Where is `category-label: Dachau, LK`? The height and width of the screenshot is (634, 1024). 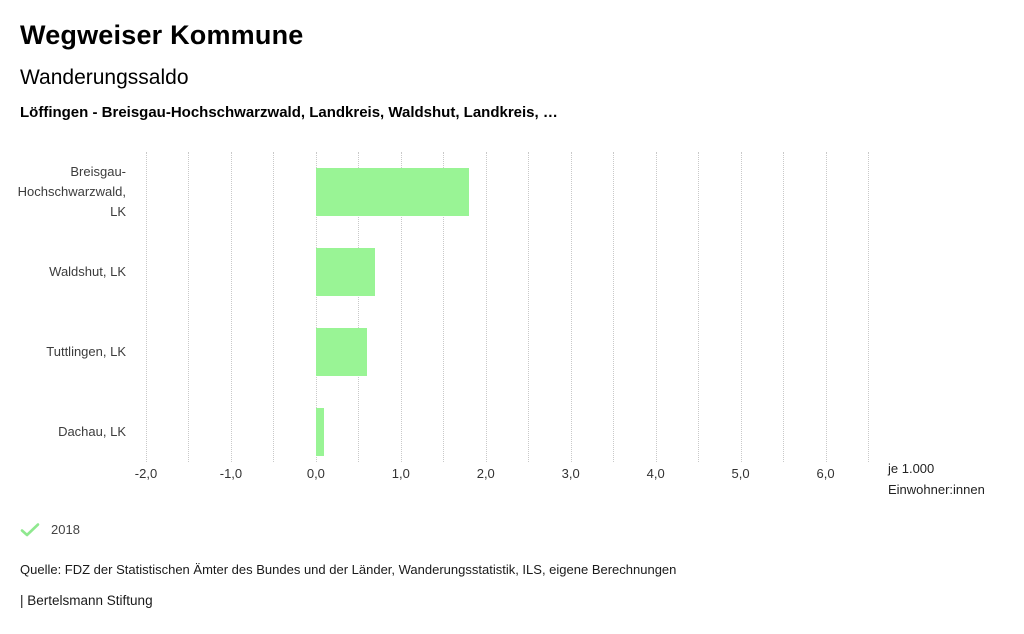 category-label: Dachau, LK is located at coordinates (92, 431).